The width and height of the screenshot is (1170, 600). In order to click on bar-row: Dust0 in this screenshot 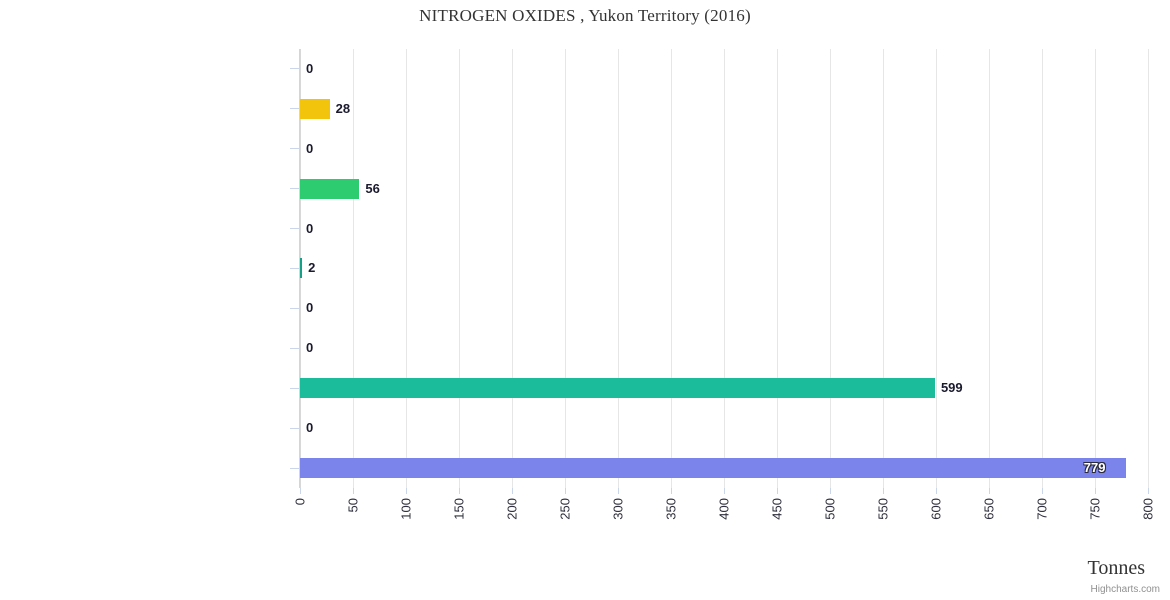, I will do `click(719, 149)`.